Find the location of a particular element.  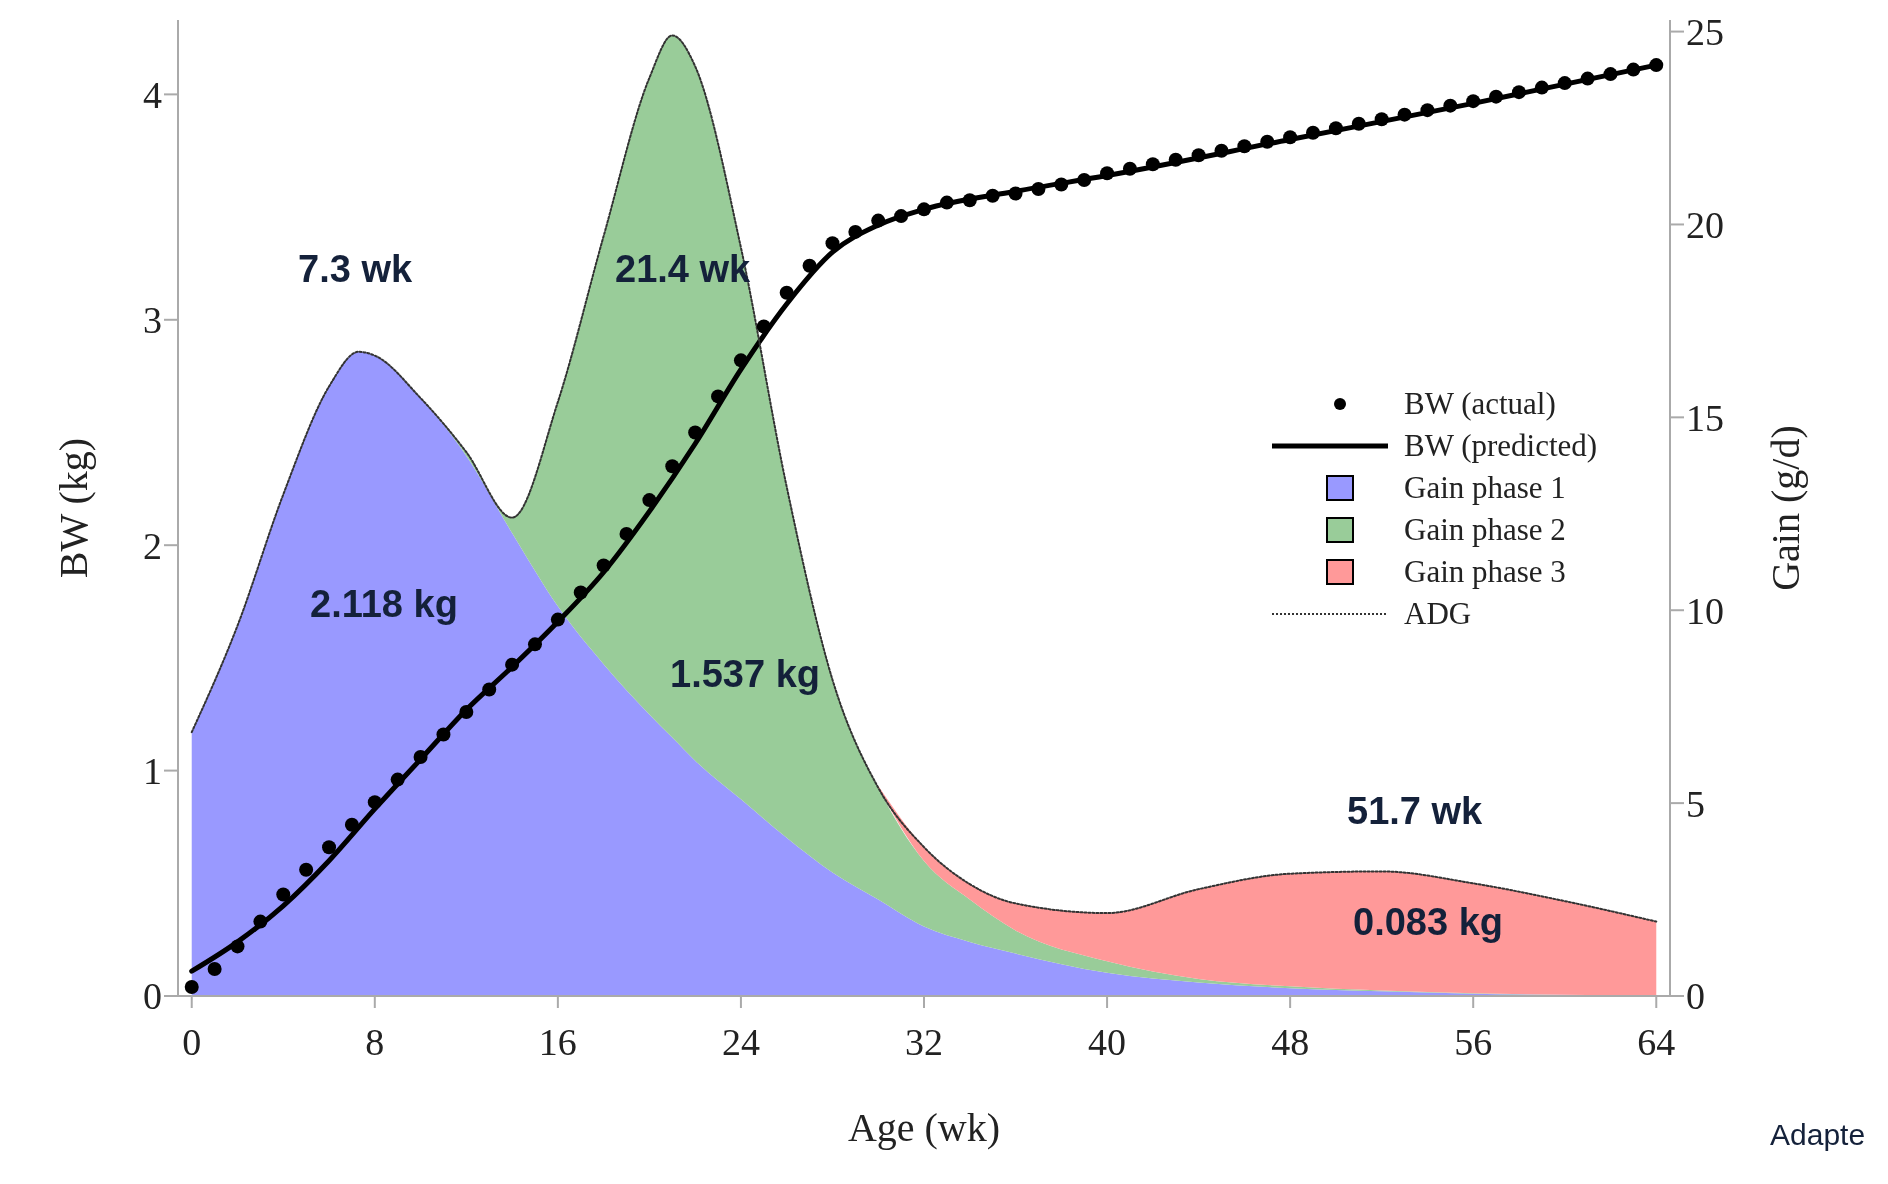

x-tick-label: 40 is located at coordinates (1107, 1041).